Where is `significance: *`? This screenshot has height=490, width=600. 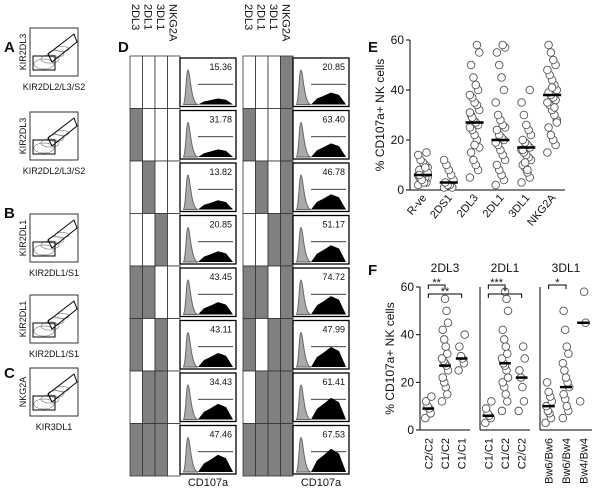
significance: * is located at coordinates (505, 292).